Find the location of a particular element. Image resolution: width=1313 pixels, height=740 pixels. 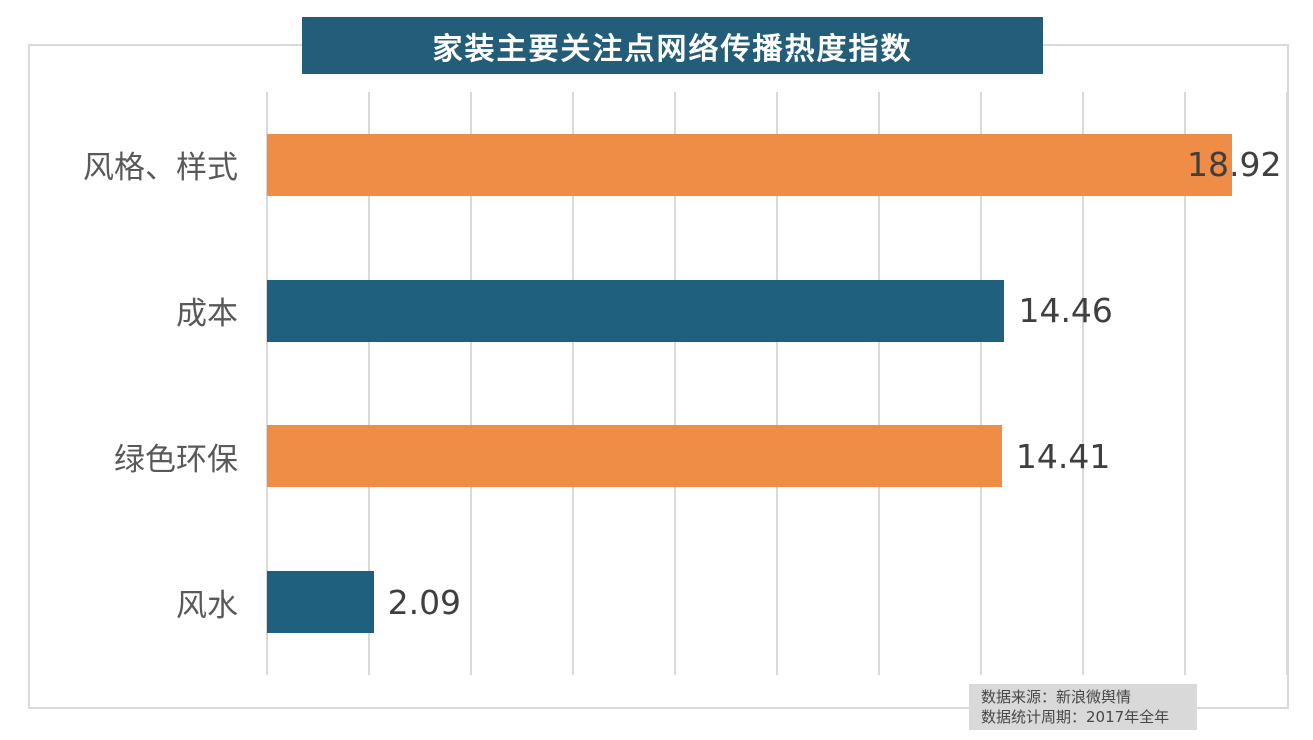

footnote-box: 数据来源：新浪微舆情 数据统计周期：2017年全年 is located at coordinates (1083, 707).